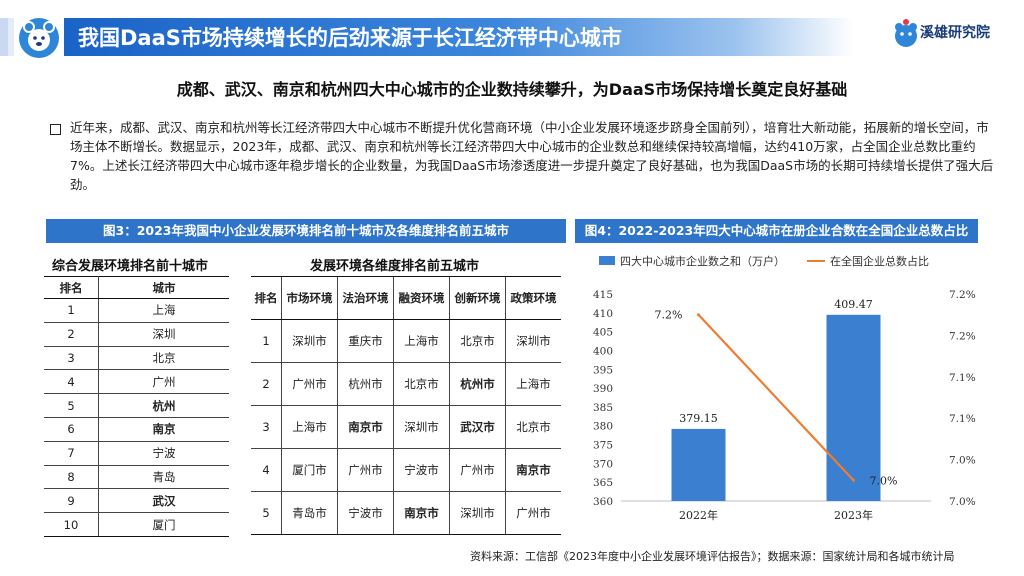  Describe the element at coordinates (853, 515) in the screenshot. I see `x-tick-label: 2023年` at that location.